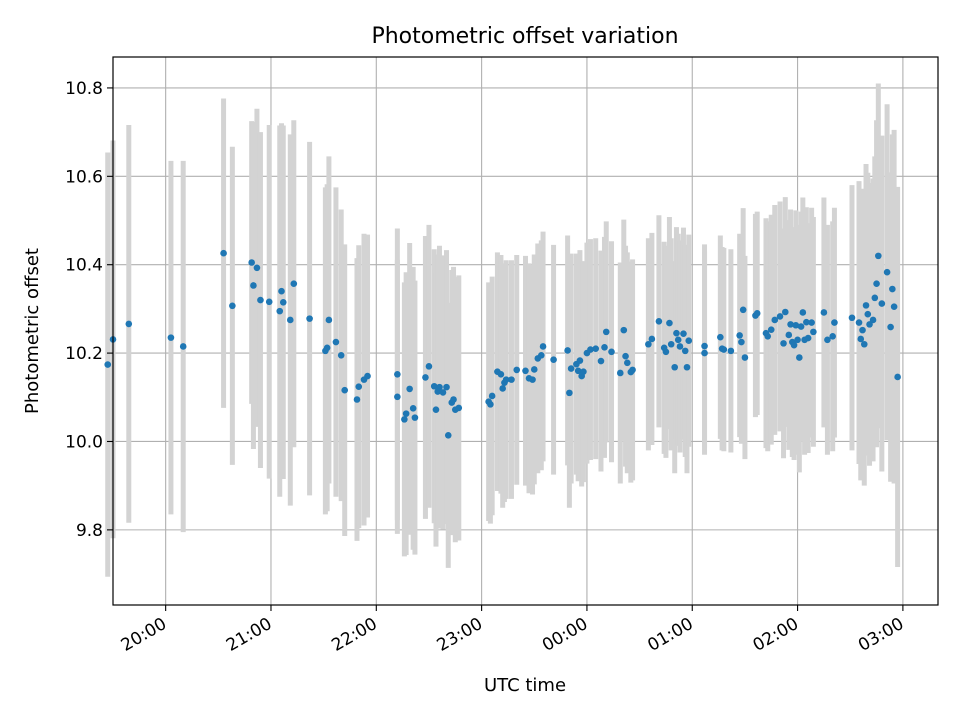 The height and width of the screenshot is (724, 960). I want to click on y-axis-ticks: 9.8 10.0 10.2 10.4 10.6 10.8, so click(89, 310).